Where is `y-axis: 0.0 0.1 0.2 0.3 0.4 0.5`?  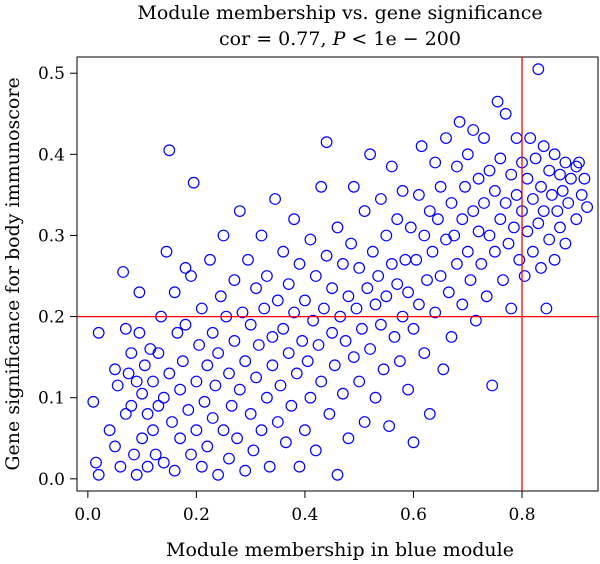 y-axis: 0.0 0.1 0.2 0.3 0.4 0.5 is located at coordinates (57, 277).